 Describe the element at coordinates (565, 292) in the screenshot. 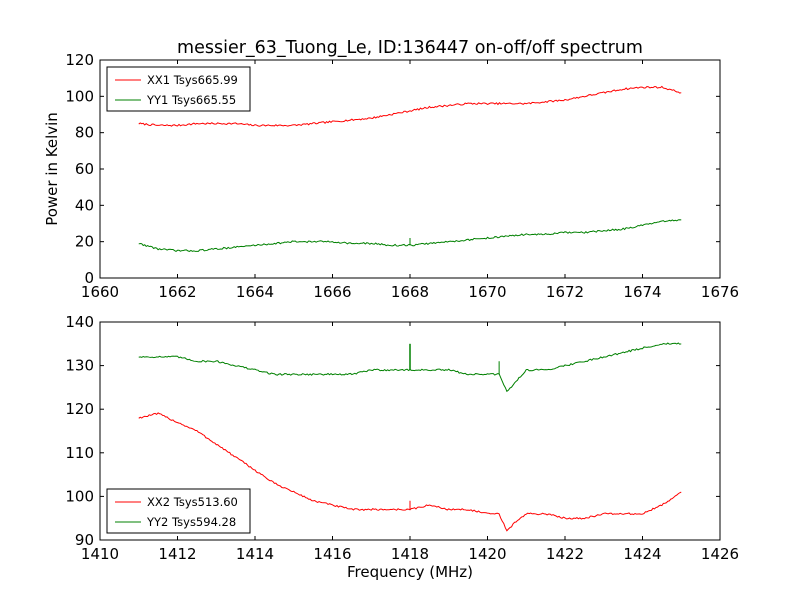

I see `x-tick-label: 1672` at that location.